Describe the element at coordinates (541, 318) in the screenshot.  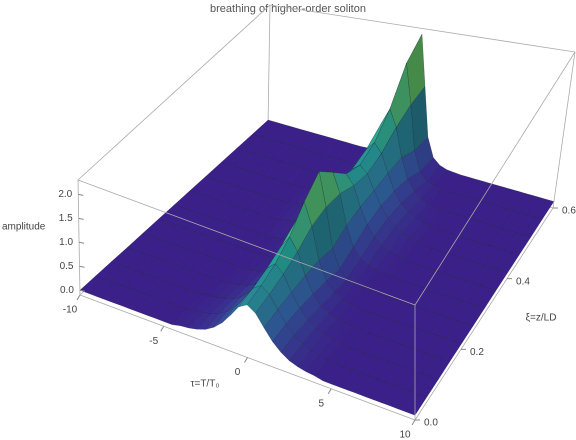
I see `y-axis-label: ξ=z/LD` at that location.